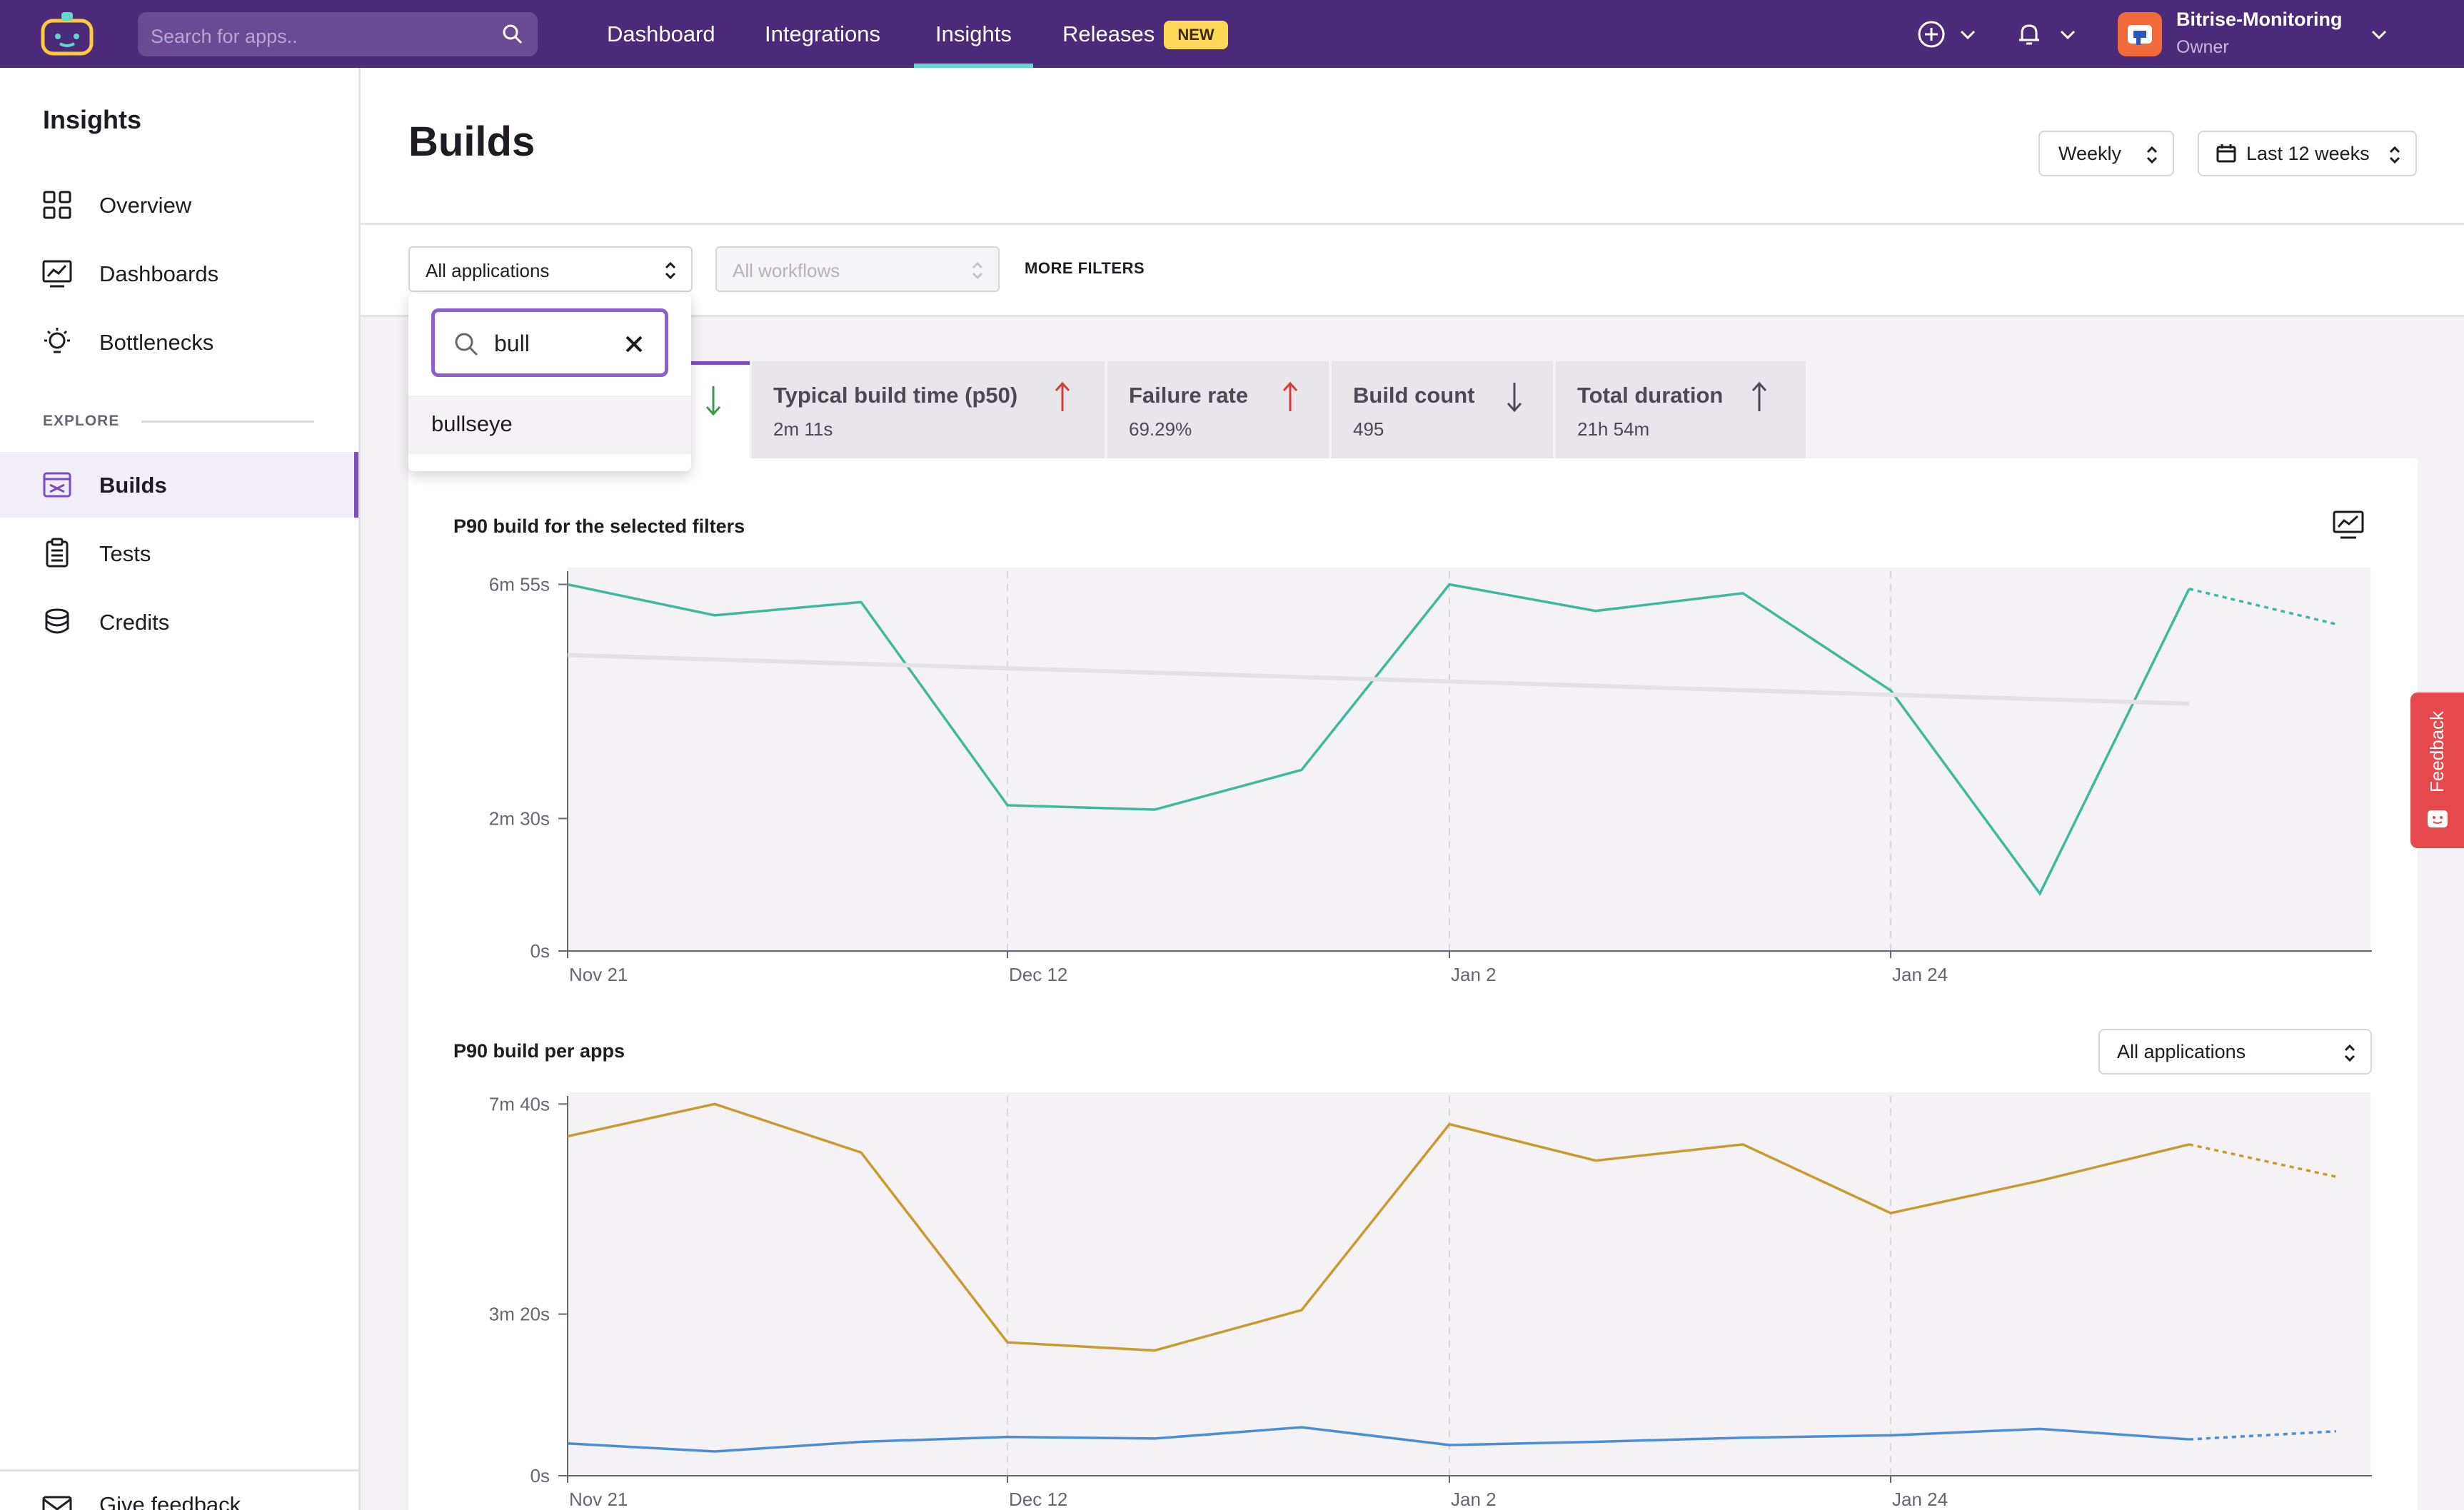 This screenshot has width=2464, height=1510. What do you see at coordinates (512, 343) in the screenshot?
I see `applications-search-value: bull` at bounding box center [512, 343].